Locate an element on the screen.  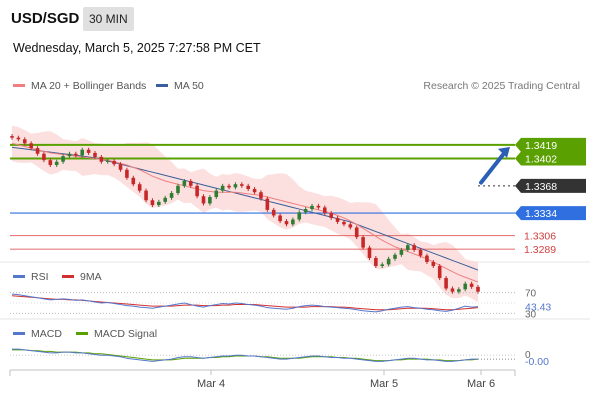
forecast-arrow-head is located at coordinates (504, 152).